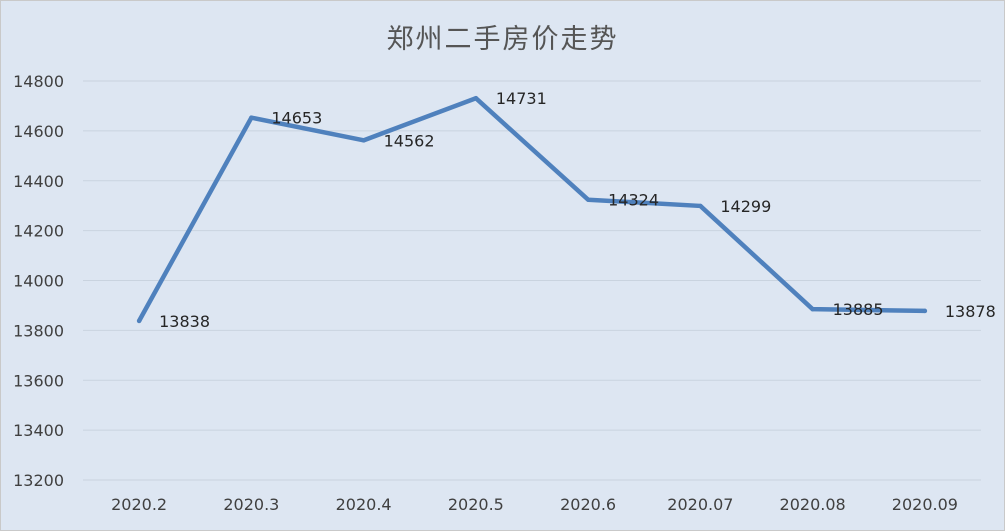 The height and width of the screenshot is (531, 1005). I want to click on data-label: 14324, so click(633, 200).